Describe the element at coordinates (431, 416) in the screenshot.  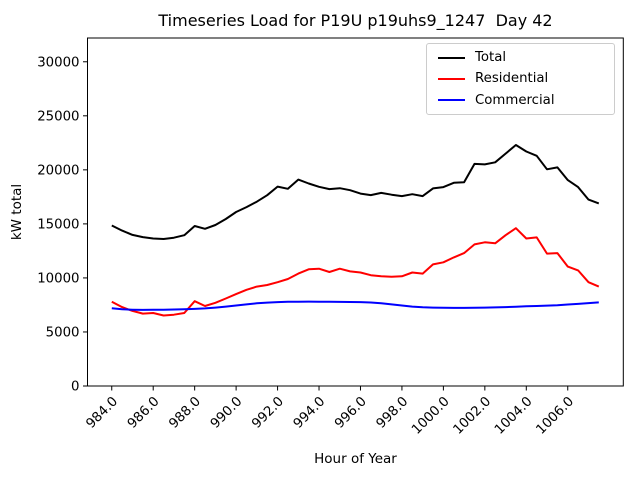
I see `x-tick-label: 1000.0` at that location.